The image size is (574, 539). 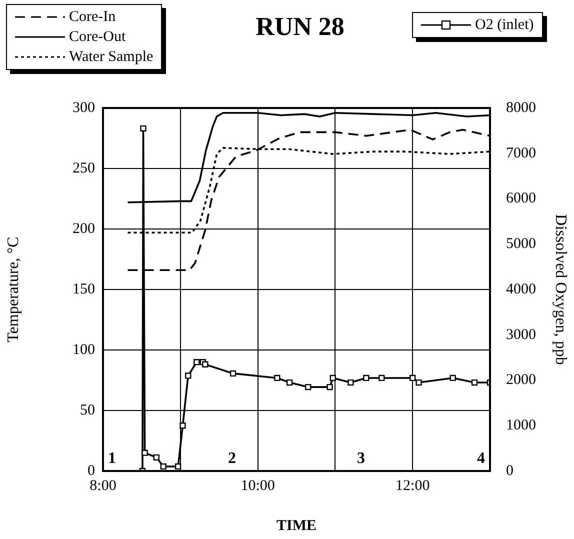 What do you see at coordinates (232, 459) in the screenshot?
I see `annotation: 2` at bounding box center [232, 459].